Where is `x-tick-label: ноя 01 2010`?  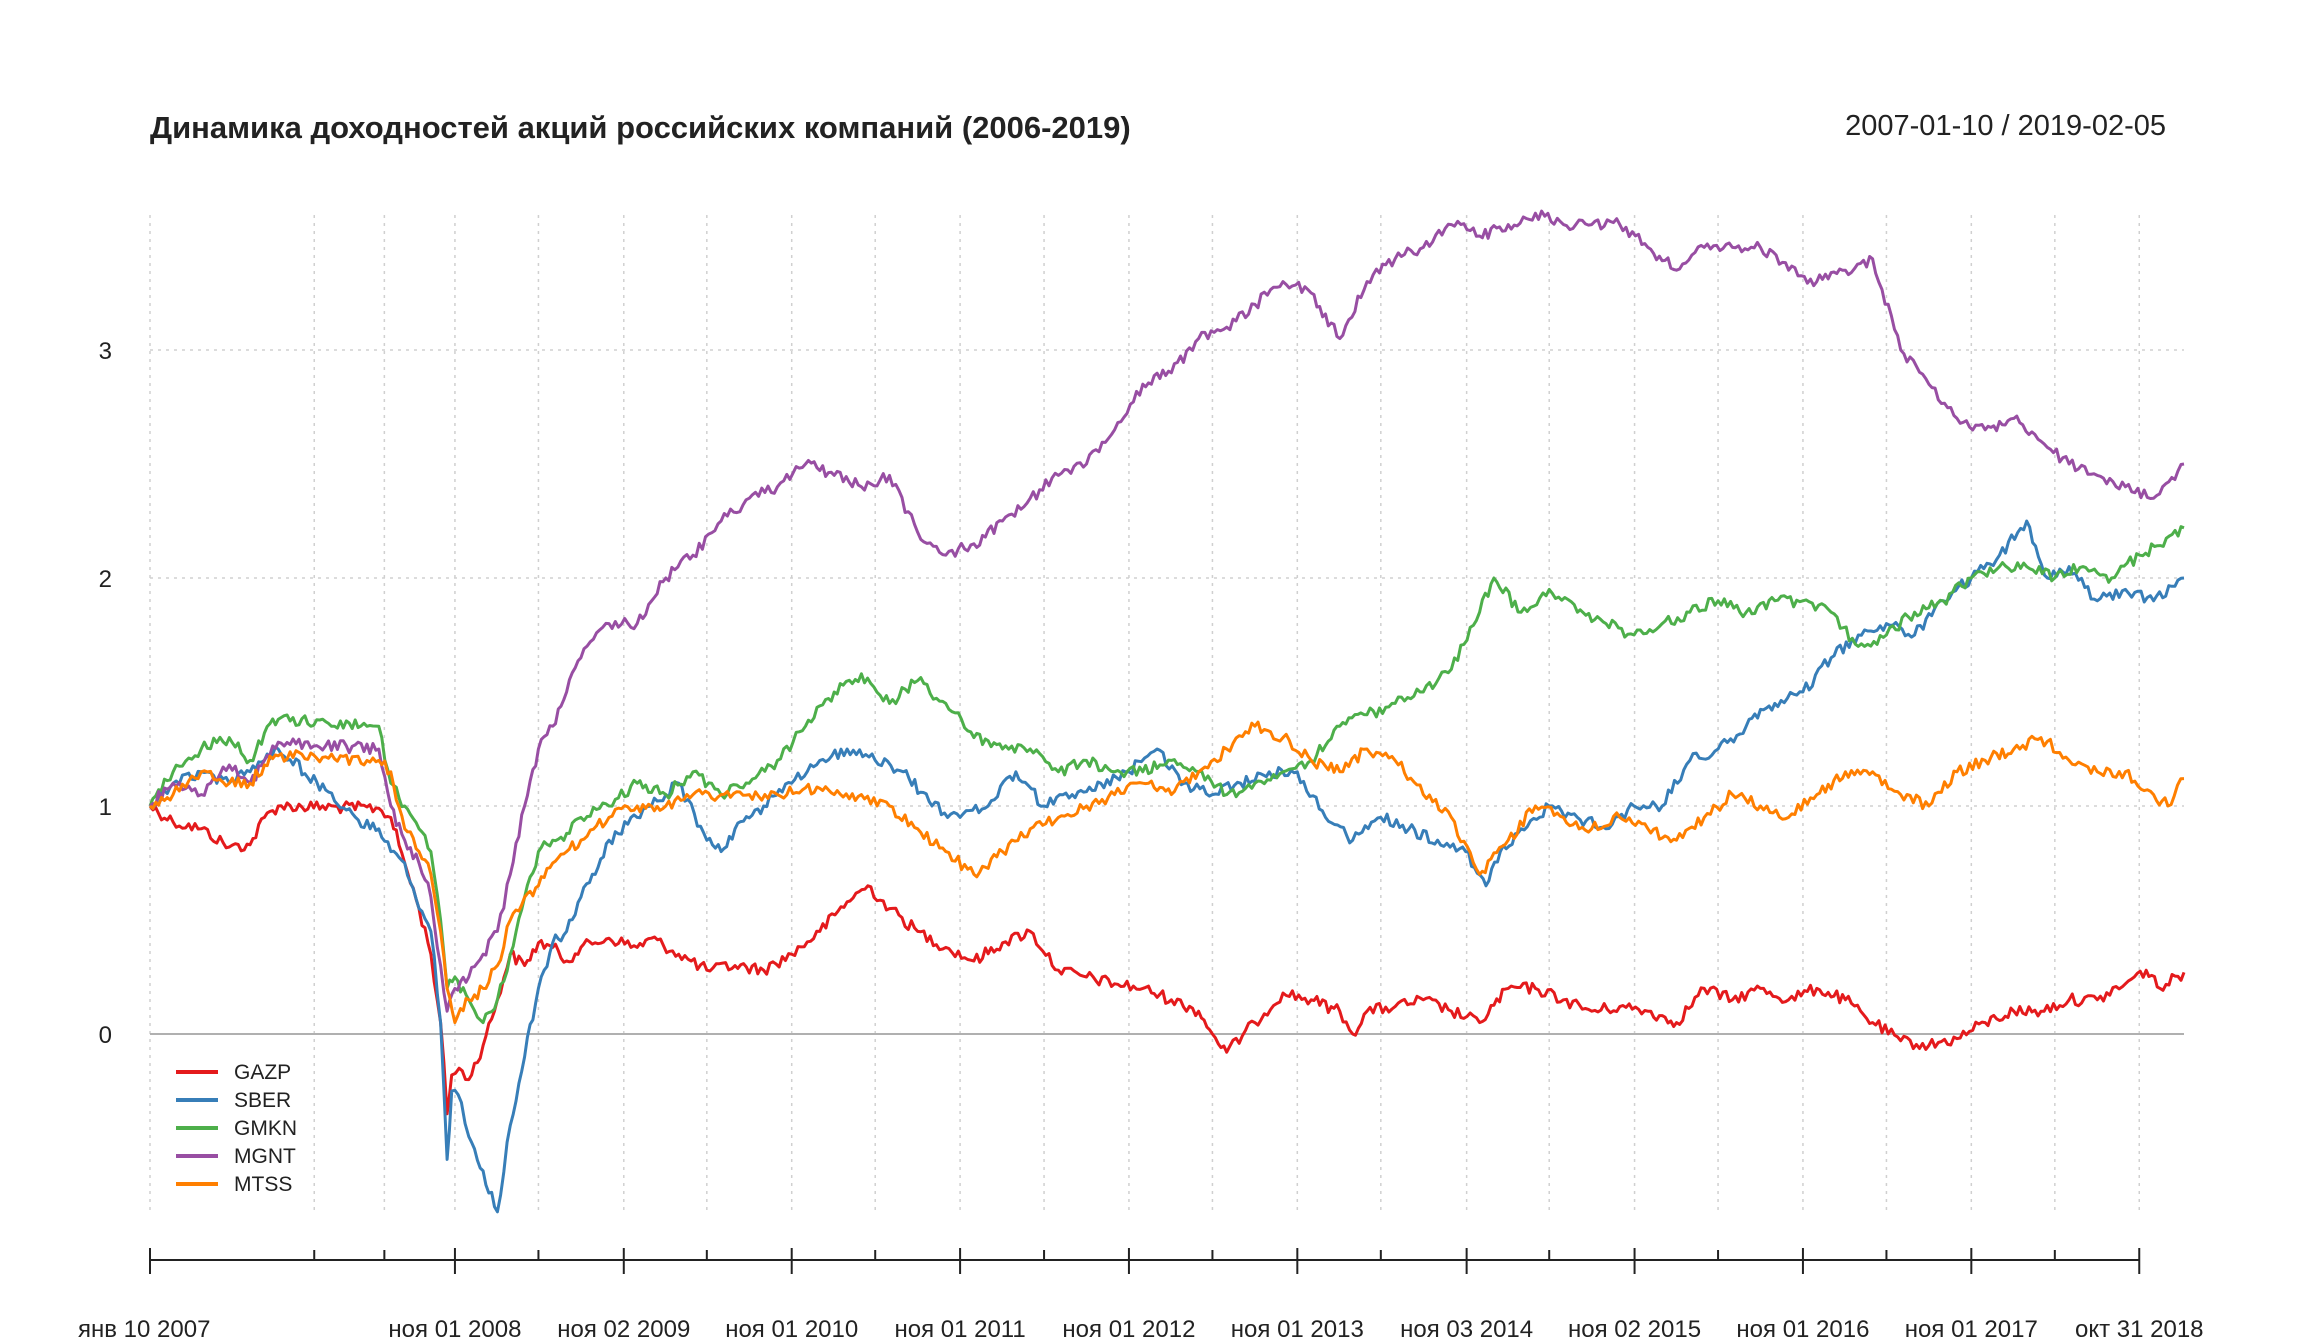 x-tick-label: ноя 01 2010 is located at coordinates (791, 1329).